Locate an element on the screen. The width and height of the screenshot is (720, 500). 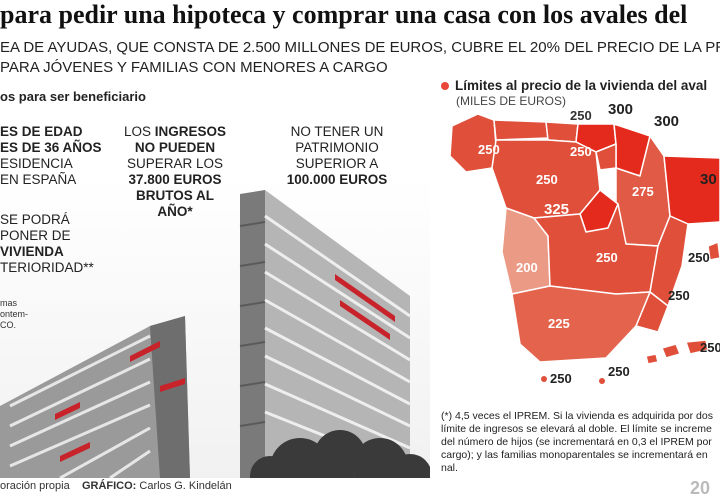
income-line-2: NO PUEDEN is located at coordinates (175, 147).